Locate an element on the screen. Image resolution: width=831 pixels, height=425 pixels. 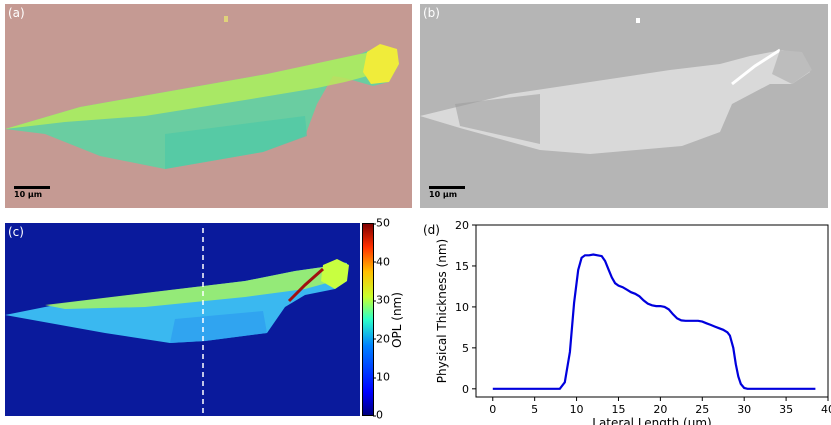
colorbar-tick: 40 is located at coordinates (381, 262).